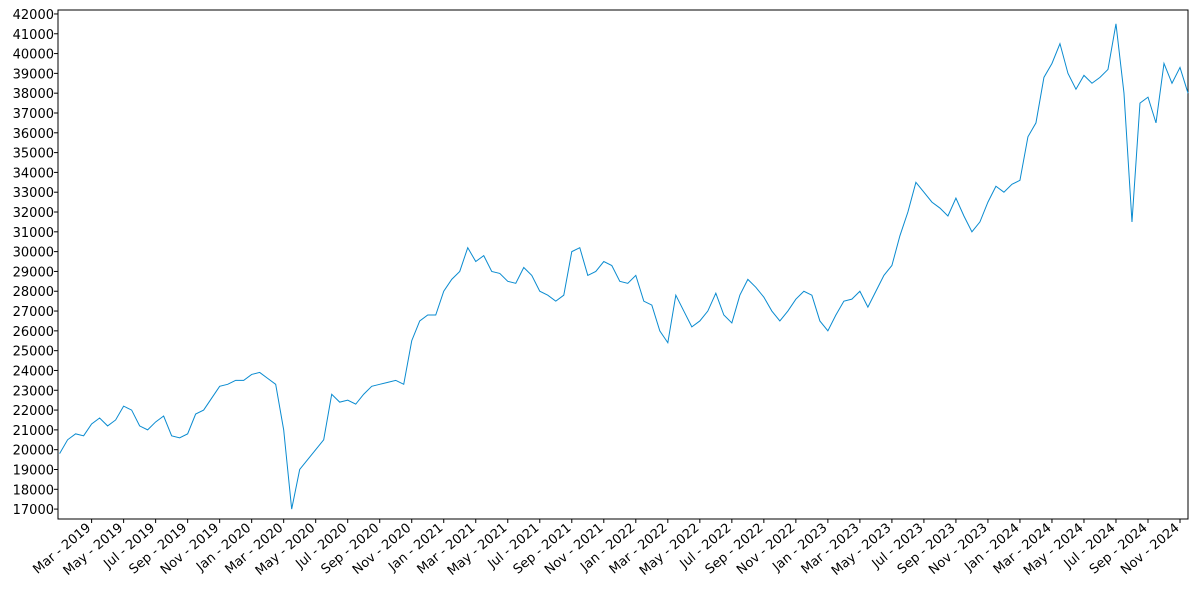 This screenshot has width=1200, height=600. Describe the element at coordinates (33, 213) in the screenshot. I see `y-tick-label: 32000` at that location.